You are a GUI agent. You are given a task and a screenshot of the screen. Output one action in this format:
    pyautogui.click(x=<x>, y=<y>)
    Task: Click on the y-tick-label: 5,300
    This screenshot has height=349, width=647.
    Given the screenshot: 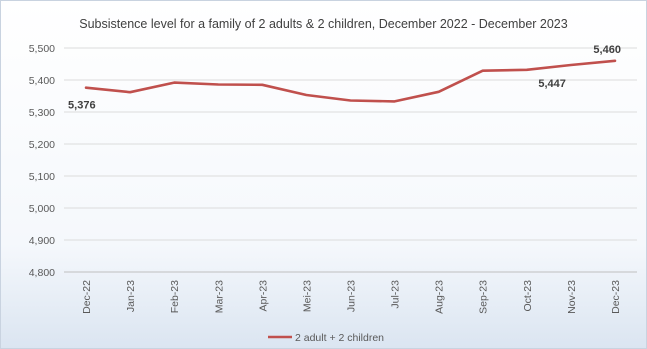 What is the action you would take?
    pyautogui.click(x=42, y=113)
    